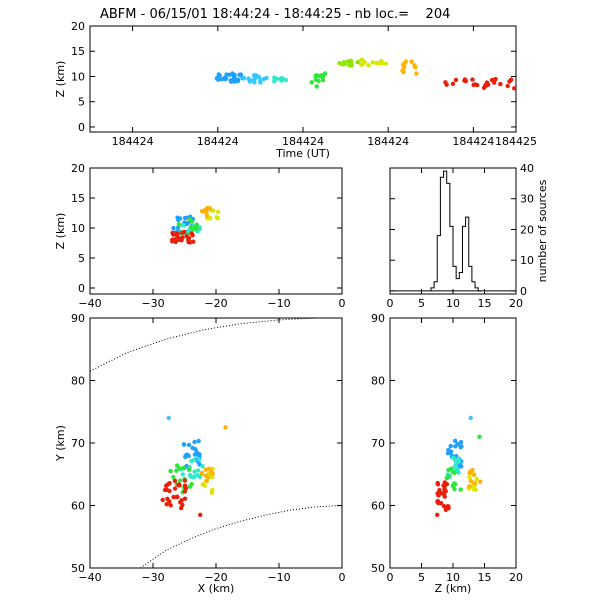 The width and height of the screenshot is (600, 600). What do you see at coordinates (78, 381) in the screenshot?
I see `y-tick-label: 80` at bounding box center [78, 381].